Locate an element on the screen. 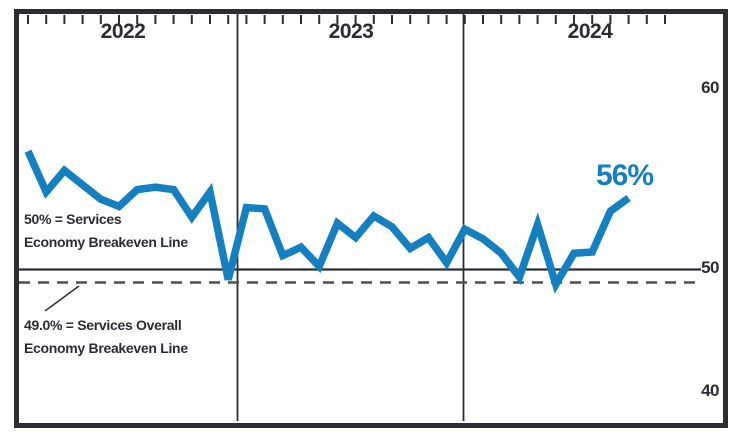 The height and width of the screenshot is (436, 735). annotation-breakeven-49-line2: Economy Breakeven Line is located at coordinates (106, 348).